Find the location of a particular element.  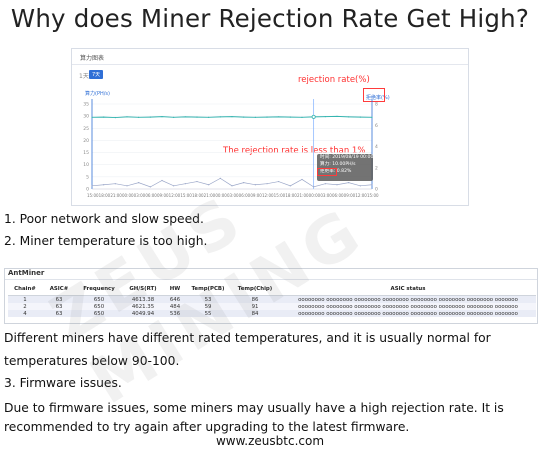

page-title: Why does Miner Rejection Rate Get High? is located at coordinates (270, 18).